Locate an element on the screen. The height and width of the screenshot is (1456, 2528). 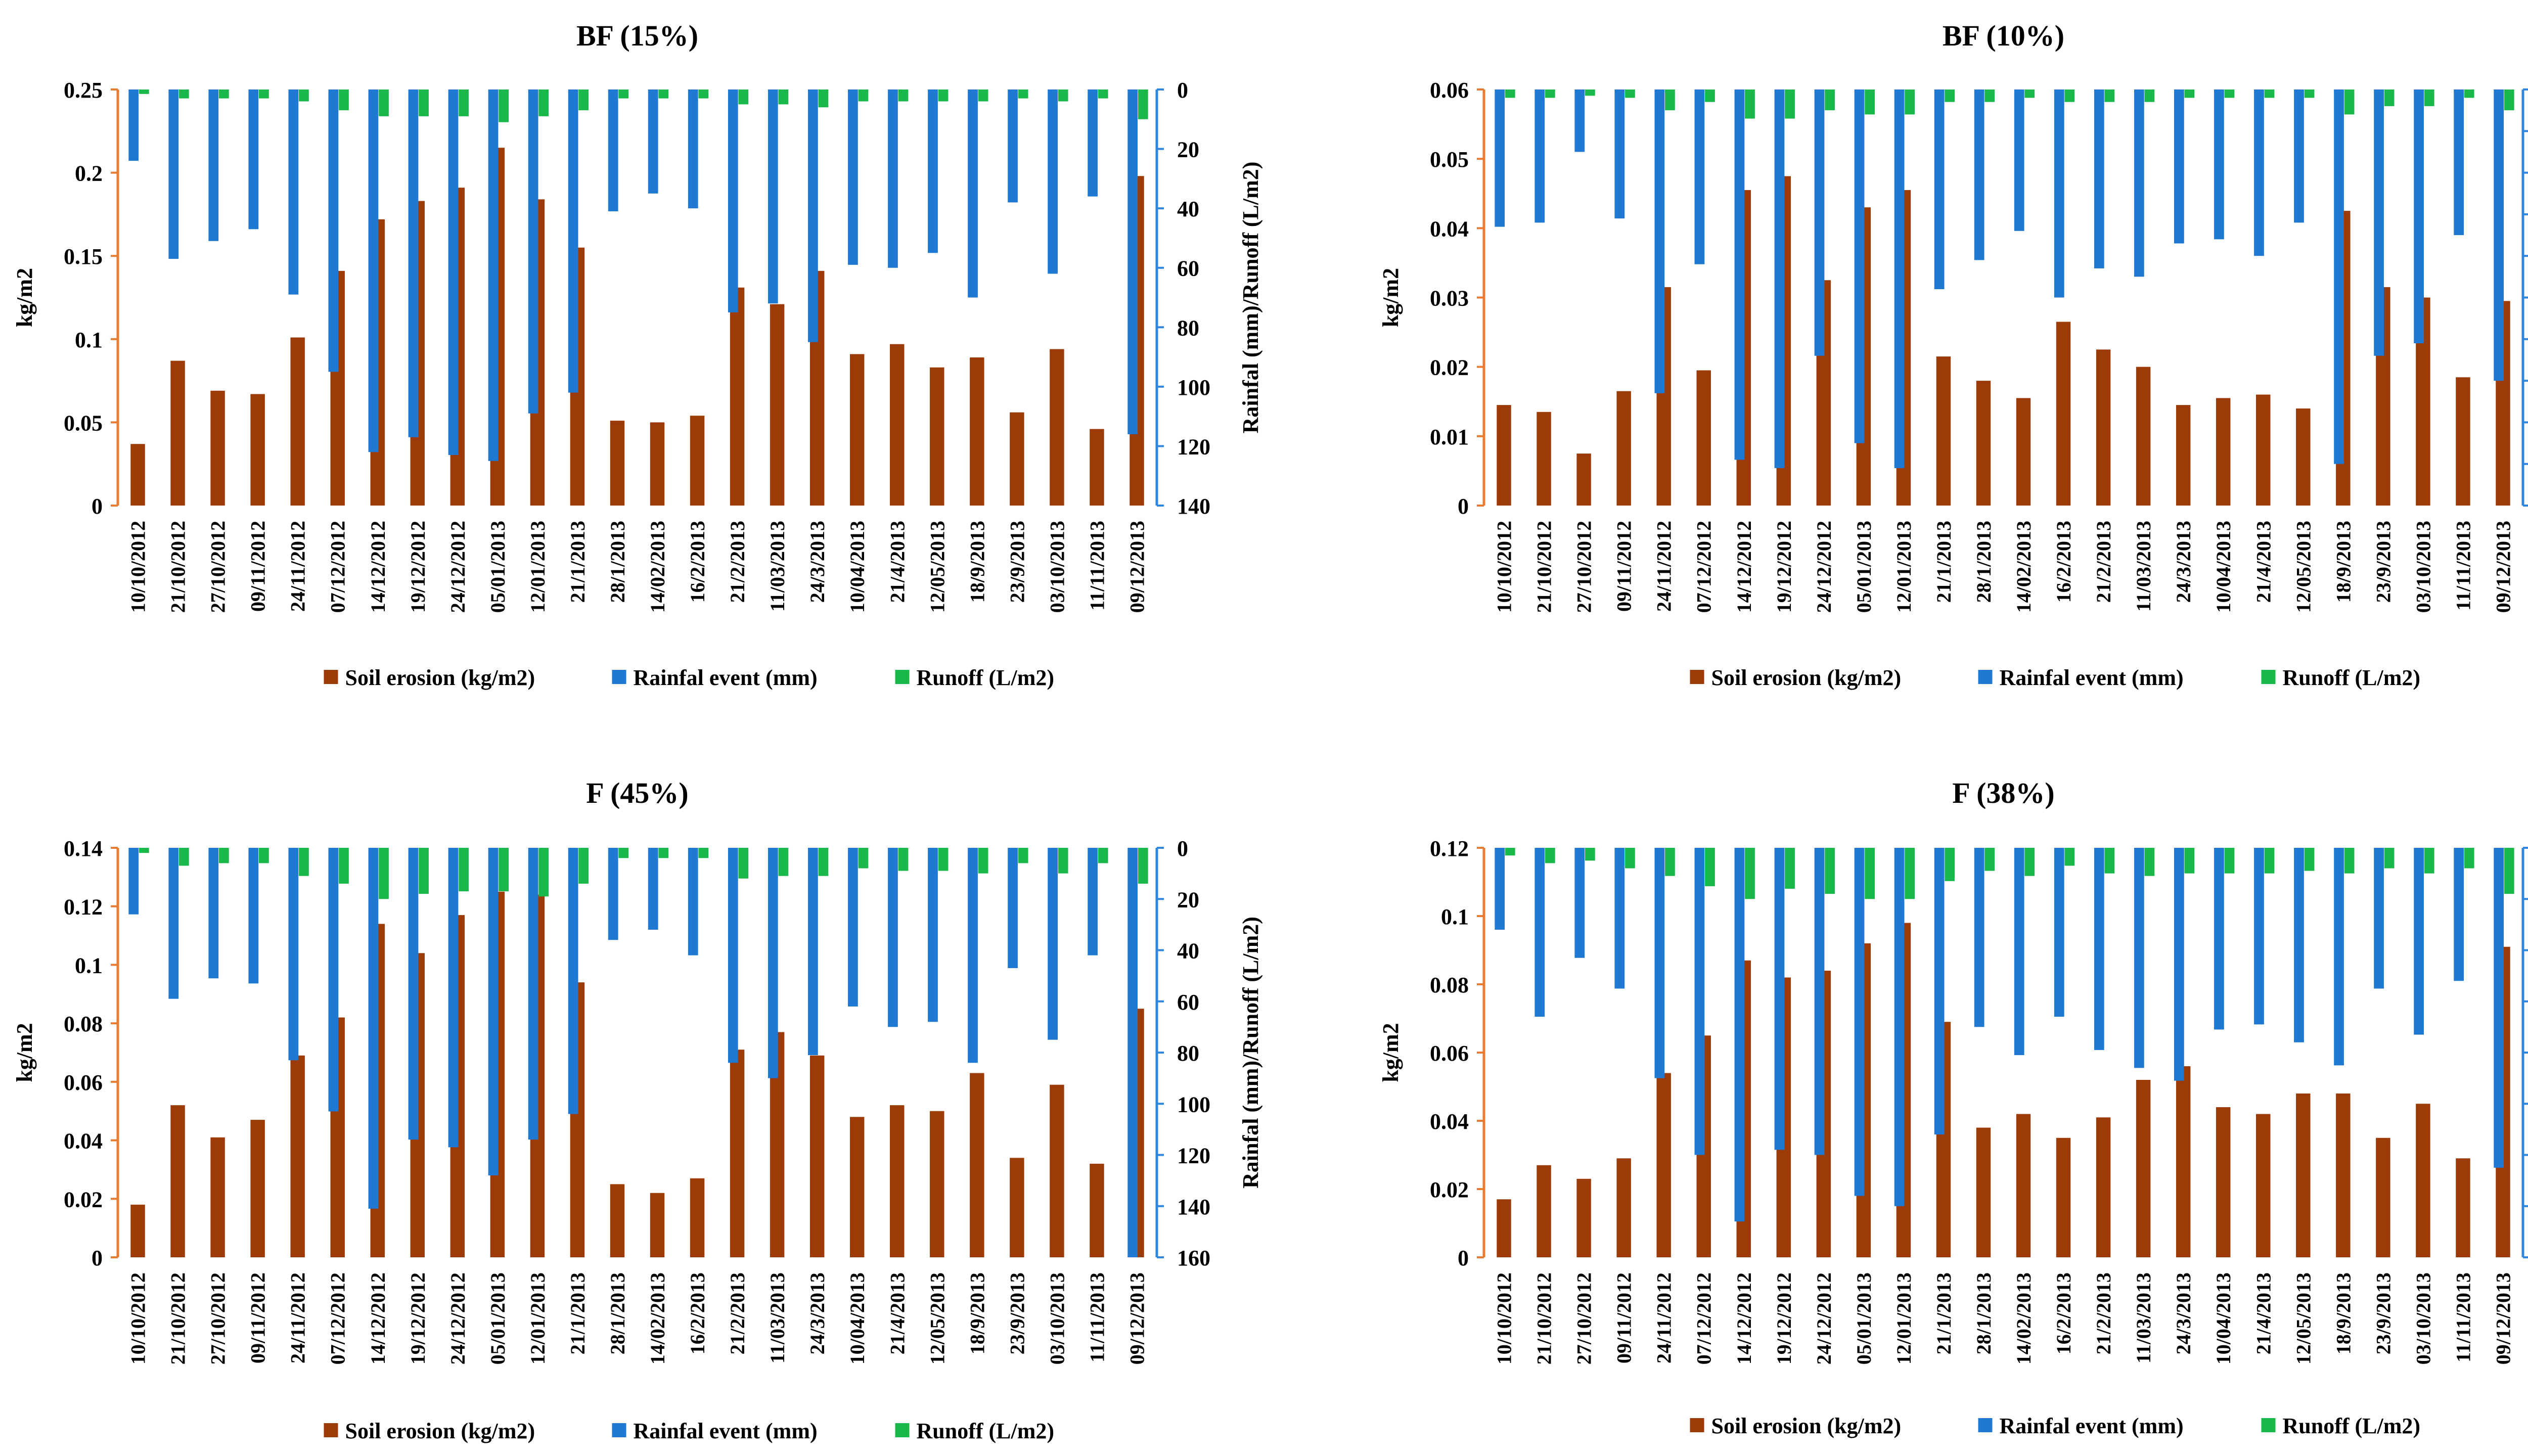
legend-entry: Runoff (L/m2) is located at coordinates (2352, 677).